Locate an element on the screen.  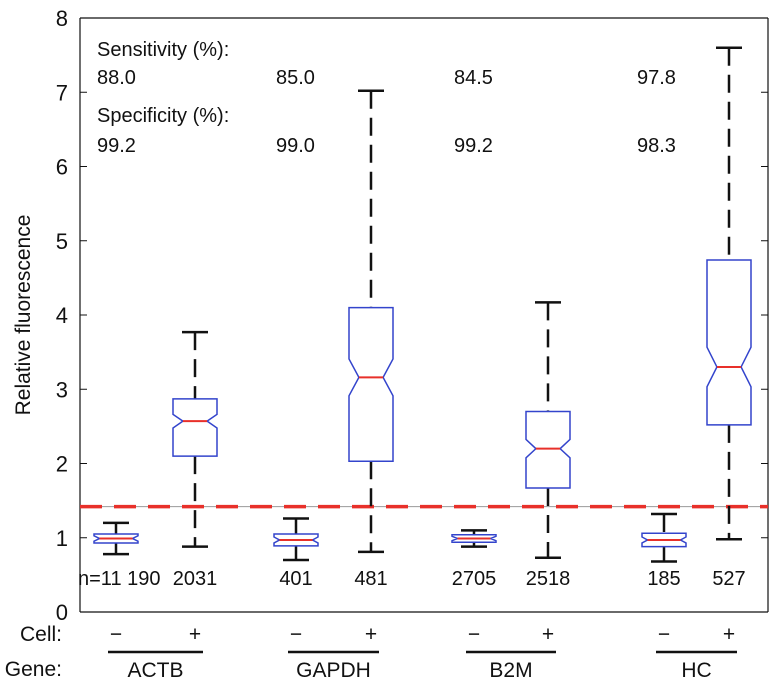
cell-row-label: Cell: is located at coordinates (41, 634).